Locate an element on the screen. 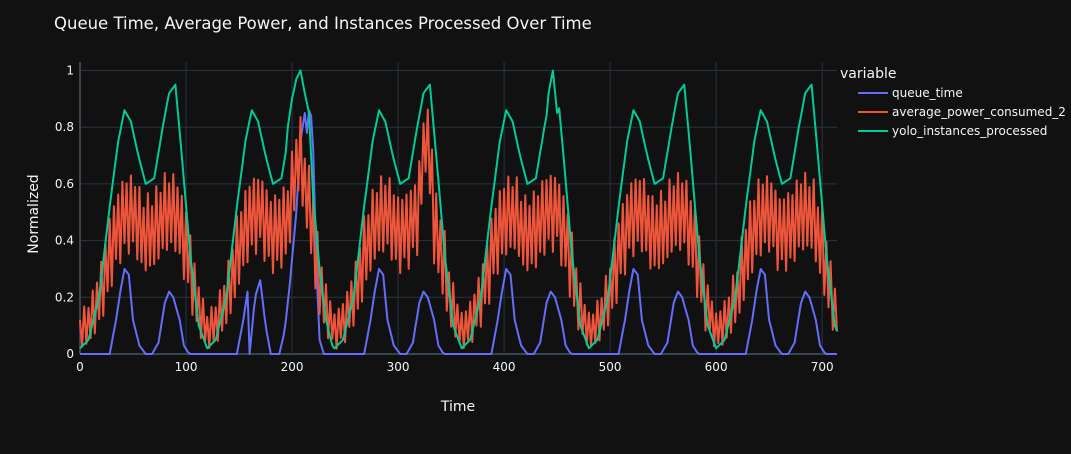  x-tick-label: 300 is located at coordinates (398, 367).